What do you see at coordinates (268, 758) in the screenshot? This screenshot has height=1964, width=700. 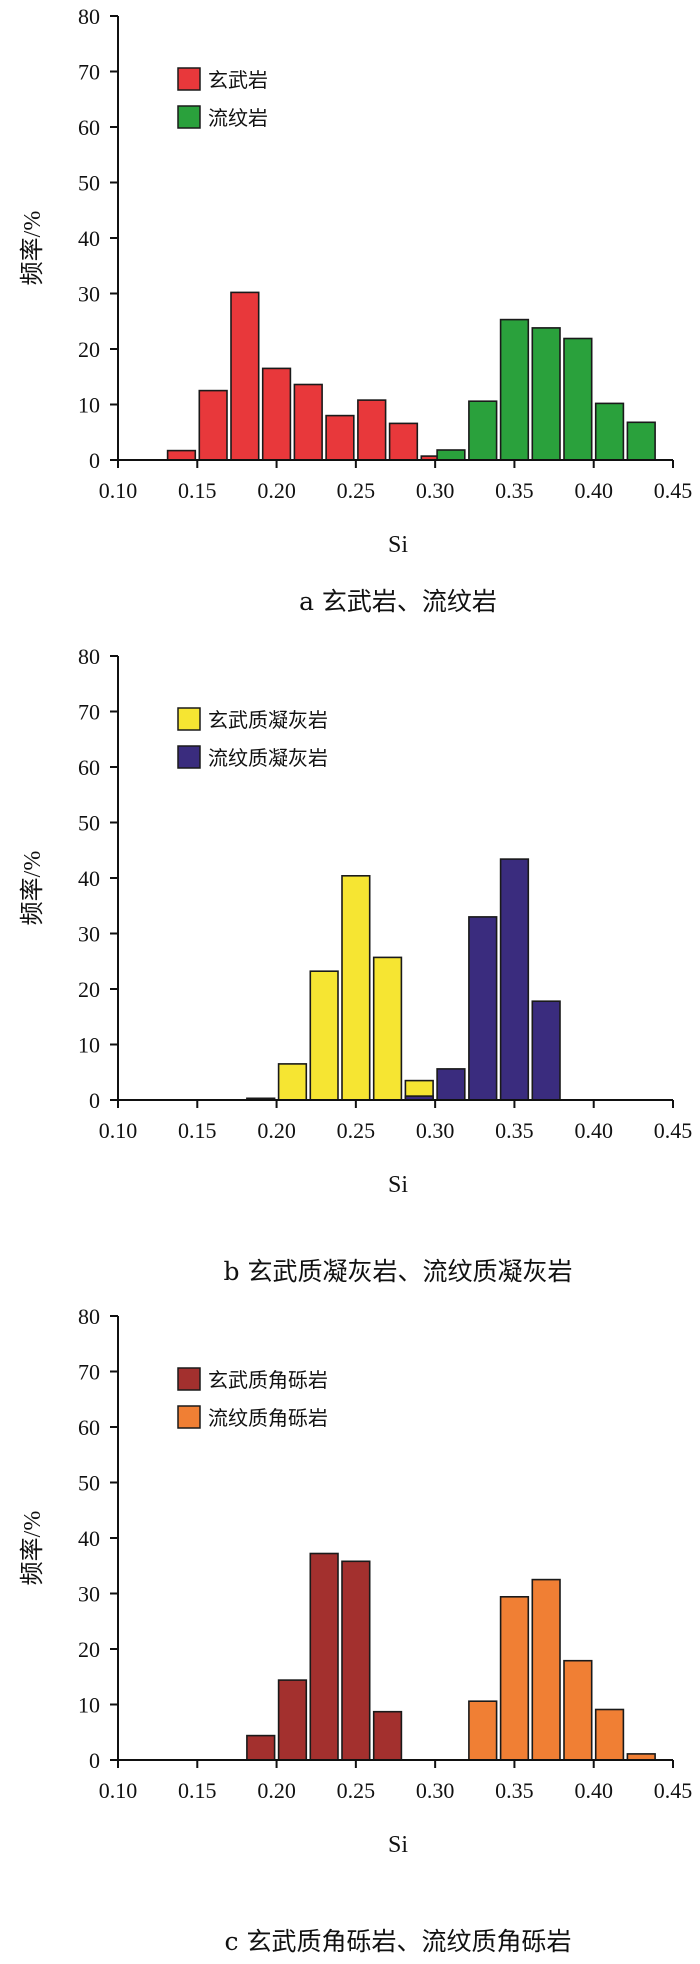 I see `legend-label: 流纹质凝灰岩` at bounding box center [268, 758].